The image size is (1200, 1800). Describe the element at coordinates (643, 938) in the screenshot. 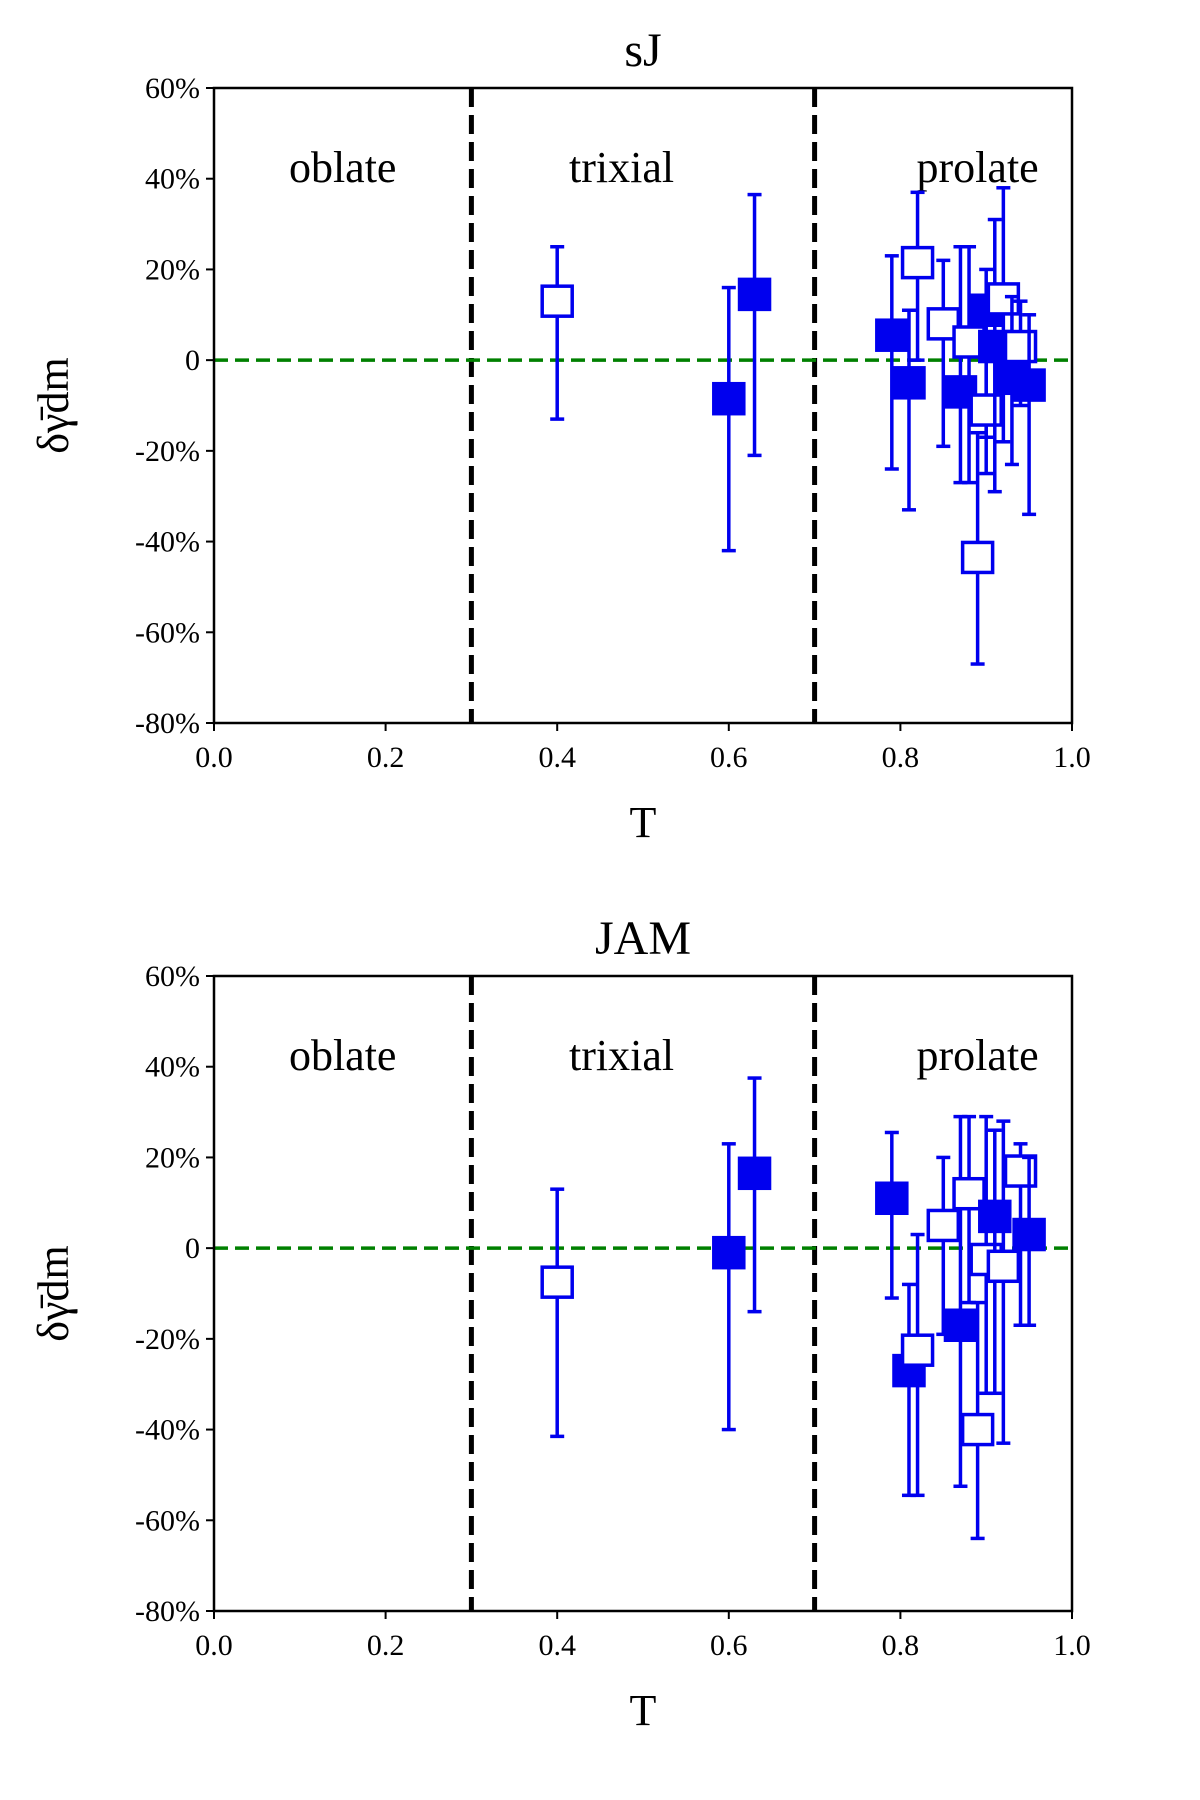

I see `chart-title: JAM` at that location.